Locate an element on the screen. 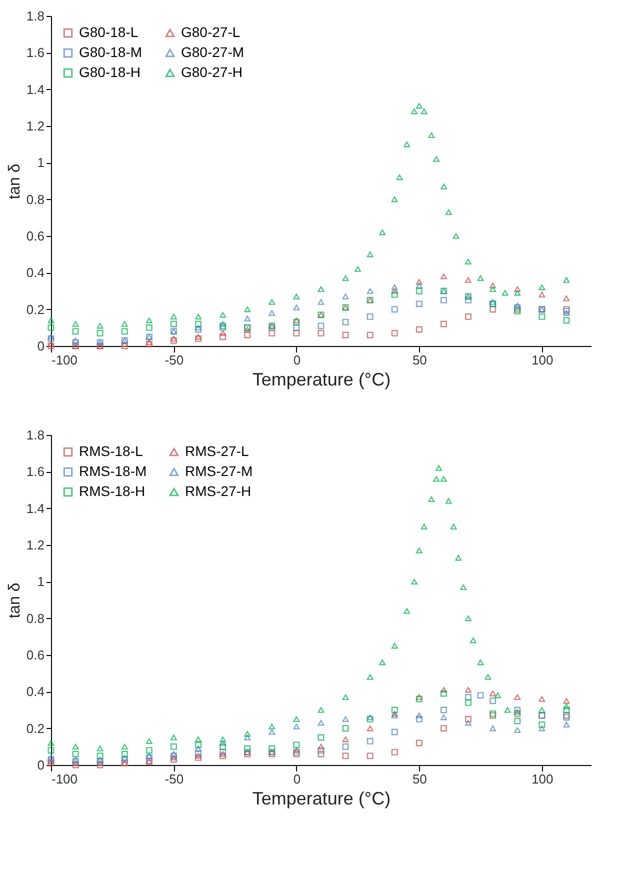  legend-label: G80-18-L is located at coordinates (108, 32).